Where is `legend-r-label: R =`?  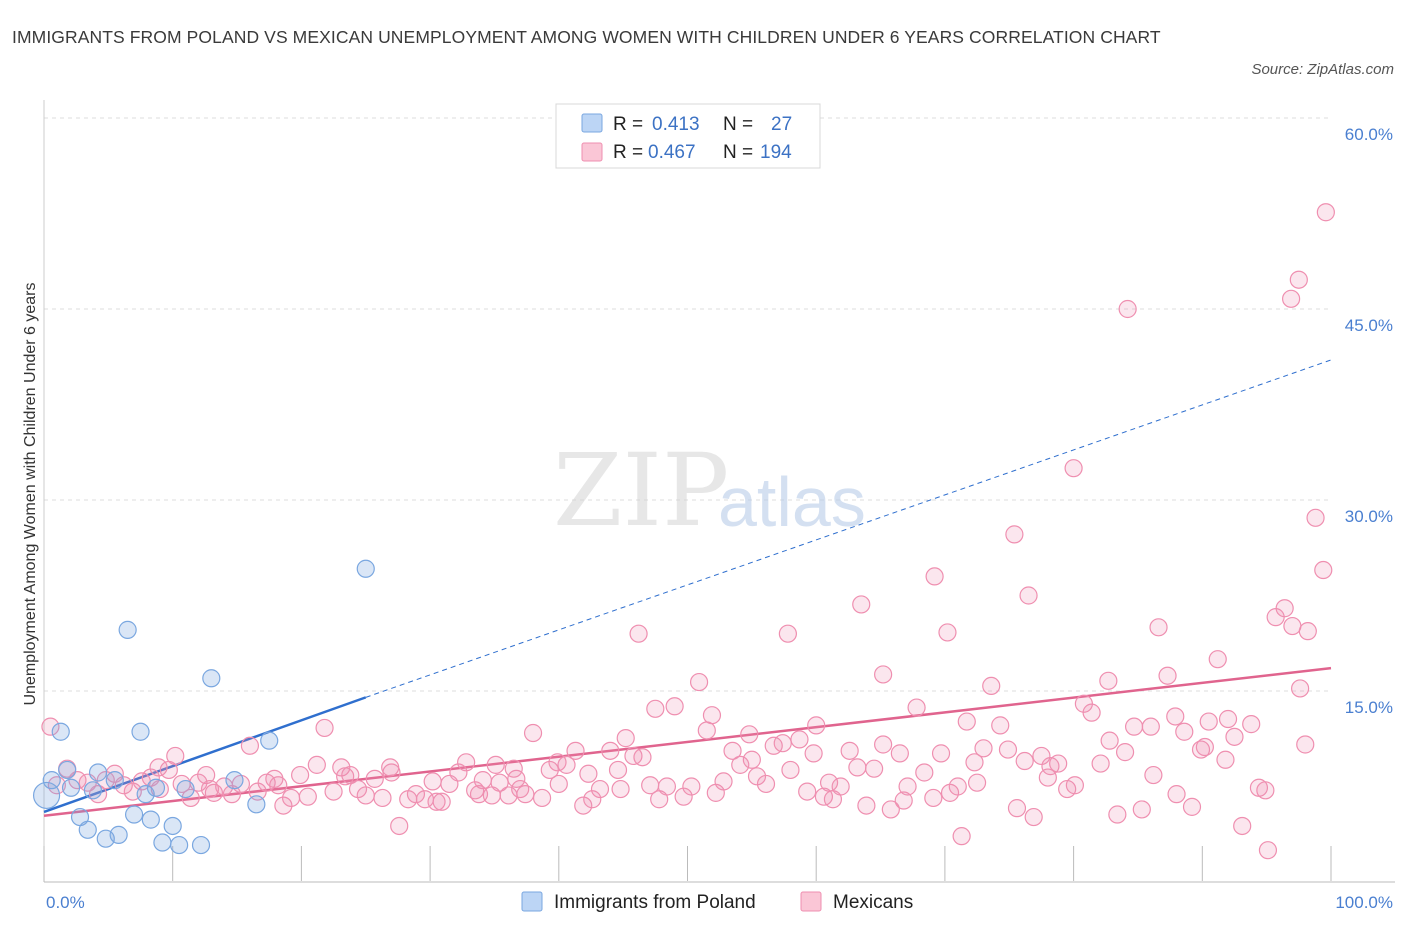
legend-r-label: R = is located at coordinates (628, 124).